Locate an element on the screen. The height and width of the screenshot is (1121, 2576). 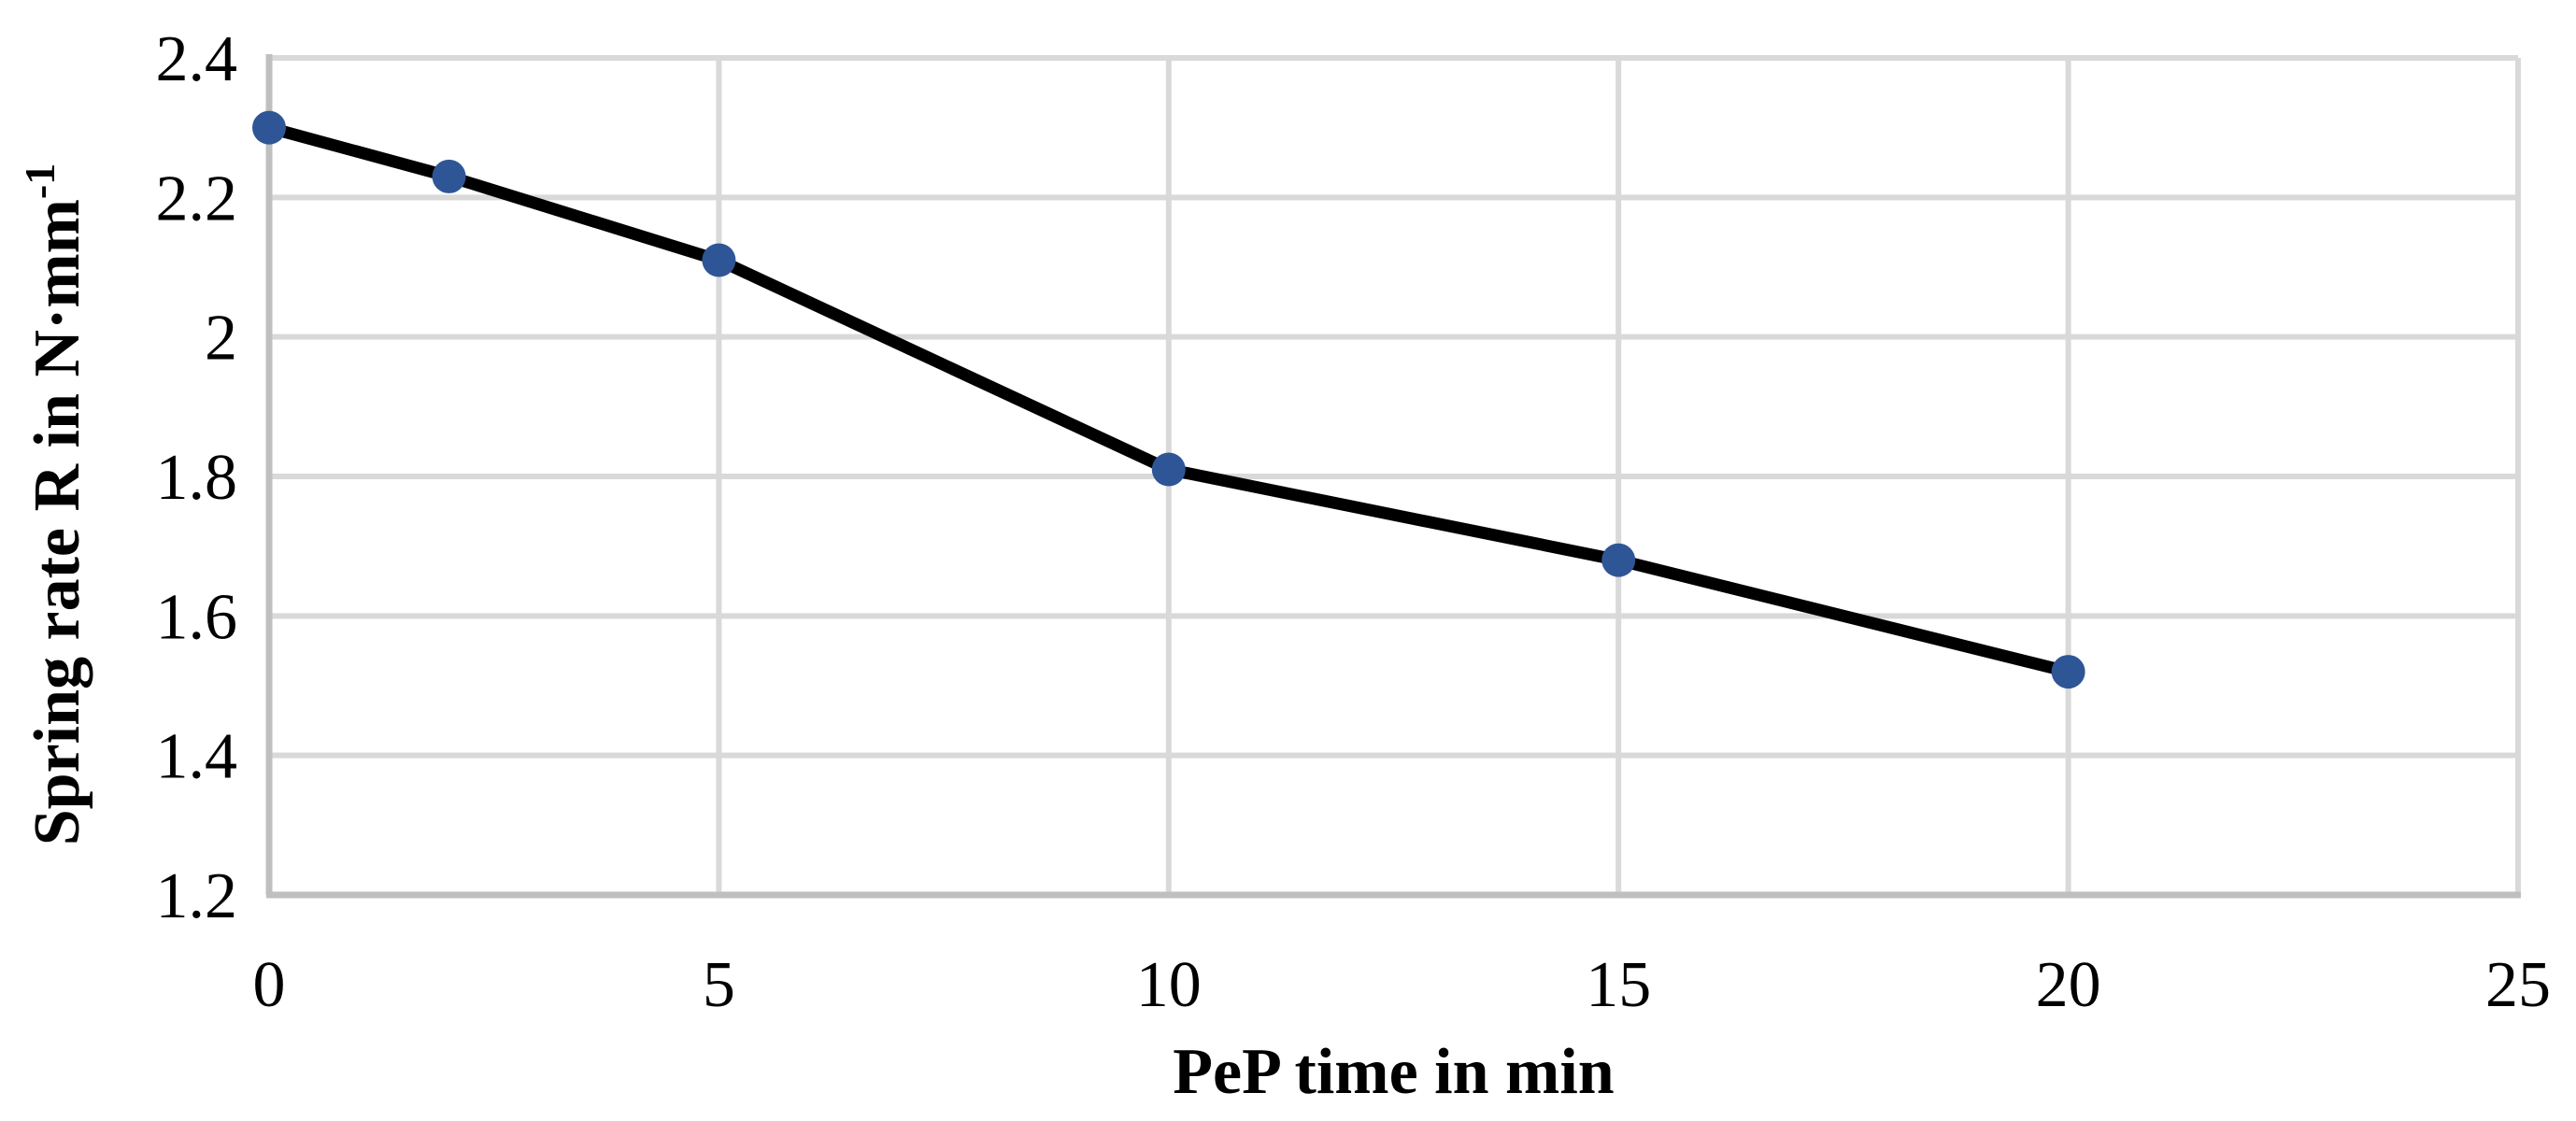
y-axis-title: Spring rate R in N·mm-1 is located at coordinates (54, 505).